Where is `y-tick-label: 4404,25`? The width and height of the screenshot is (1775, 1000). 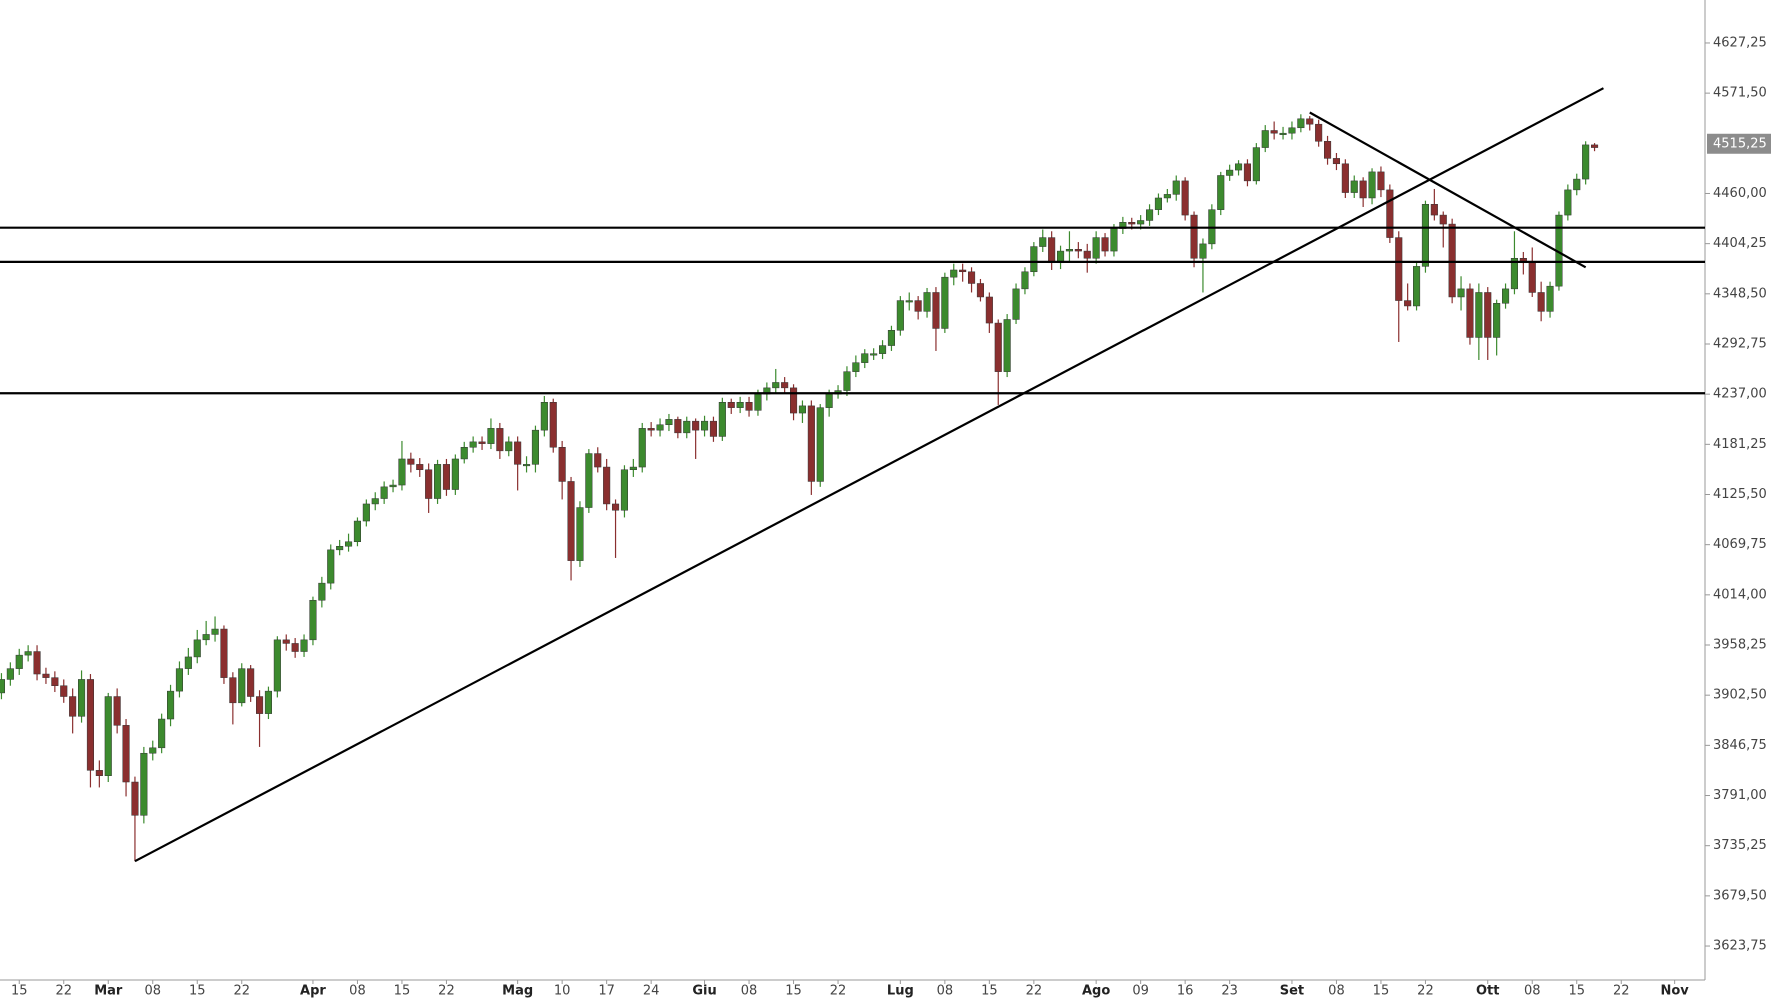 y-tick-label: 4404,25 is located at coordinates (1740, 243).